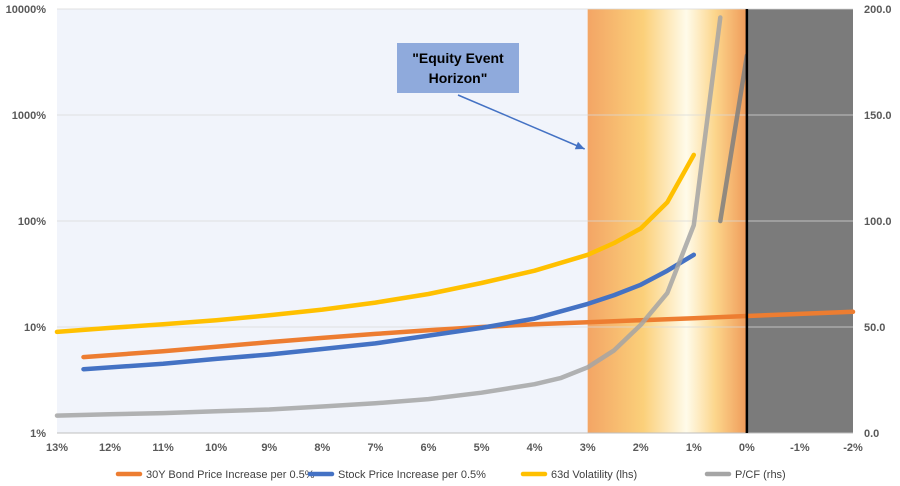 The width and height of the screenshot is (900, 486). I want to click on annotation-box, so click(458, 68).